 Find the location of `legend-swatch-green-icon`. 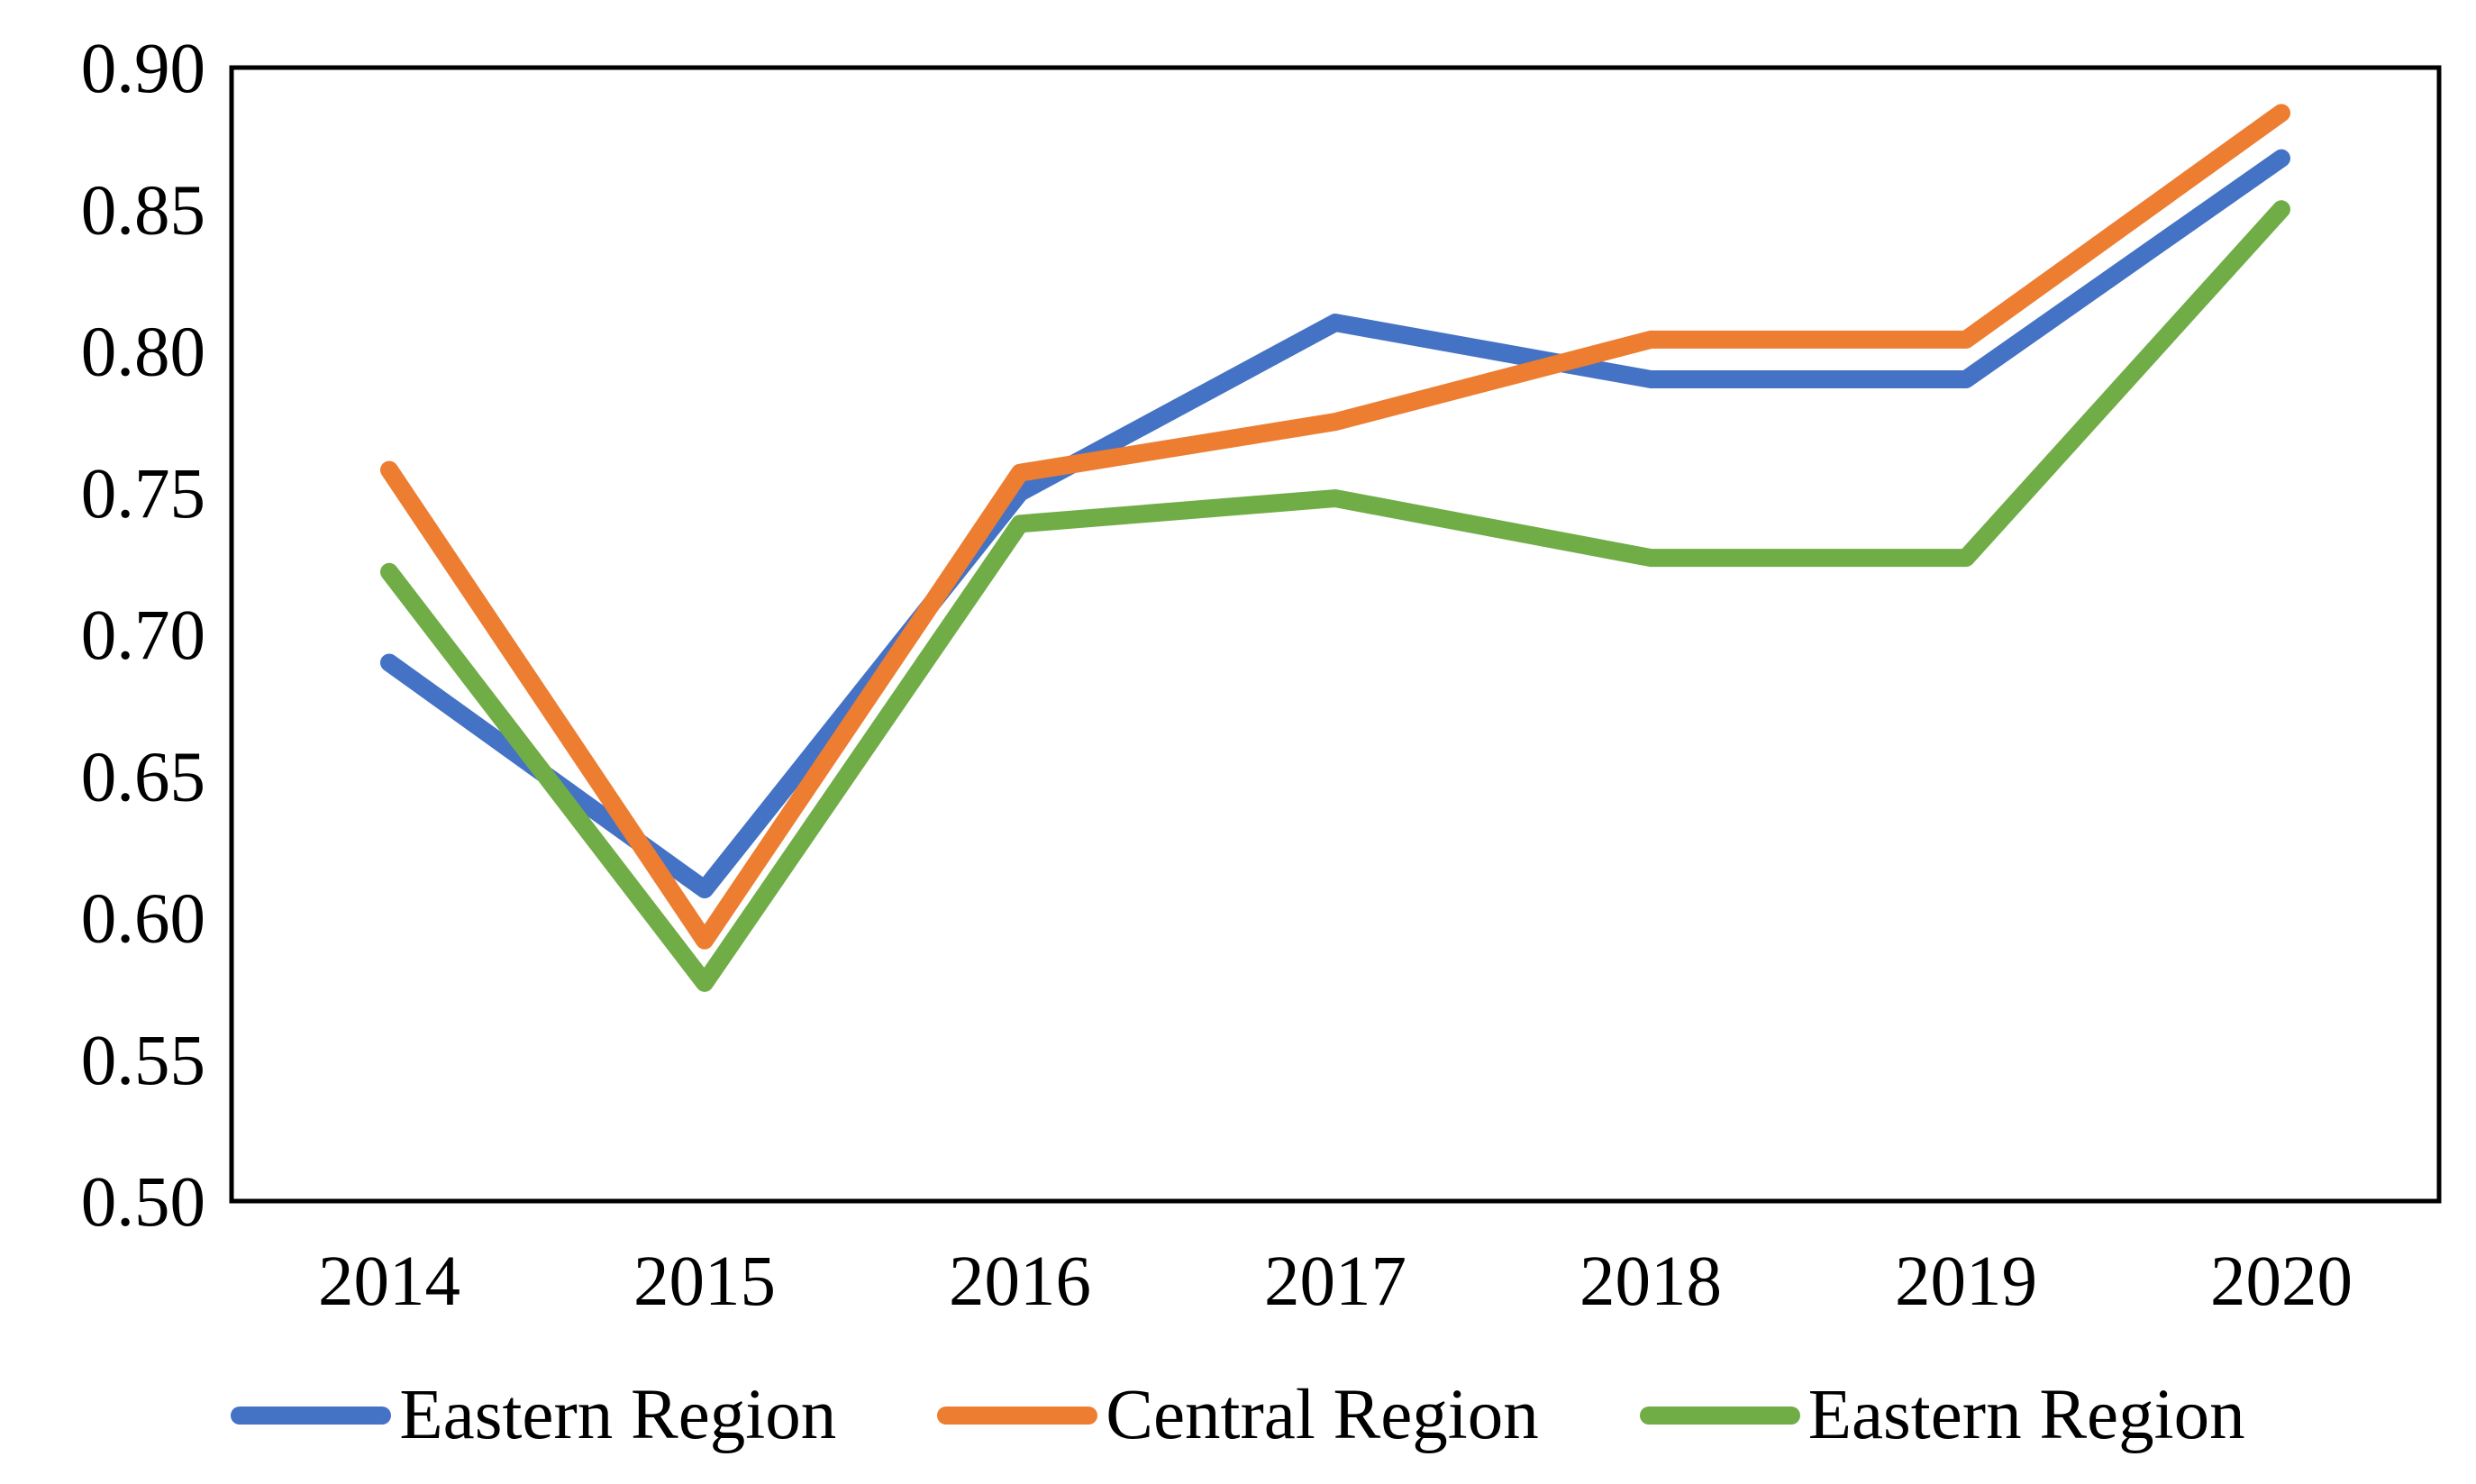

legend-swatch-green-icon is located at coordinates (1719, 1416).